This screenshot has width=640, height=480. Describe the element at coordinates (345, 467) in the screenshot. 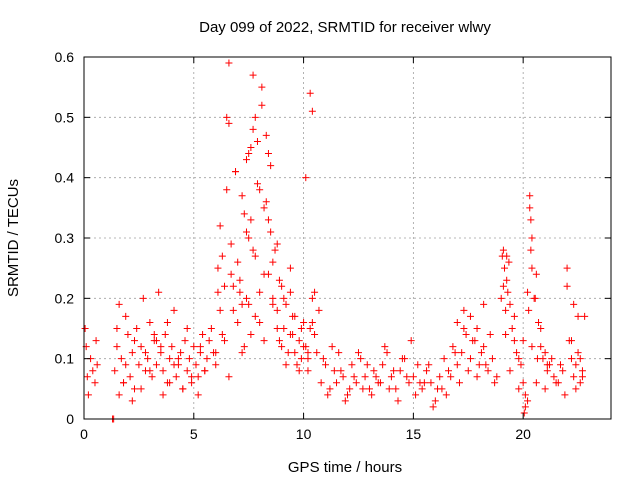

I see `x-axis-label: GPS time / hours` at that location.